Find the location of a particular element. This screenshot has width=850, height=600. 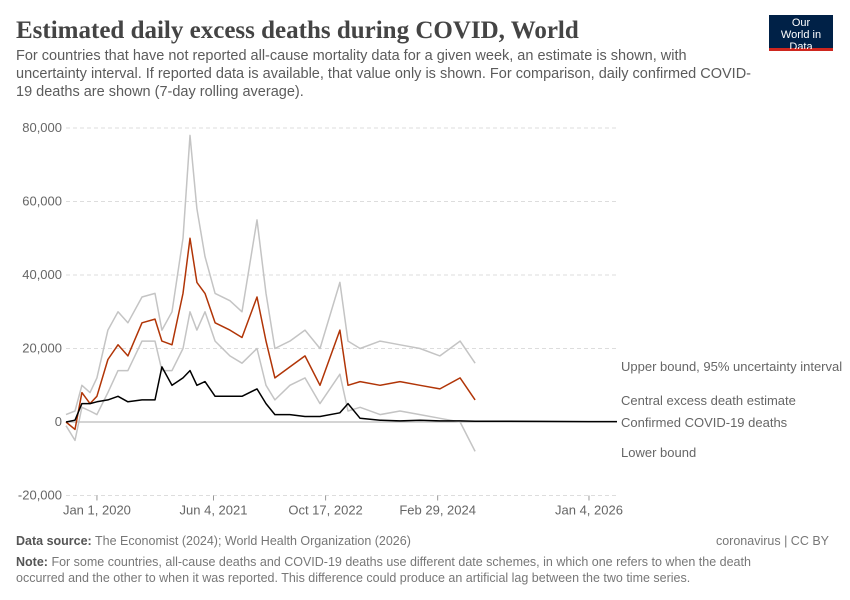

x-tick-label: Jan 1, 2020 is located at coordinates (97, 510).